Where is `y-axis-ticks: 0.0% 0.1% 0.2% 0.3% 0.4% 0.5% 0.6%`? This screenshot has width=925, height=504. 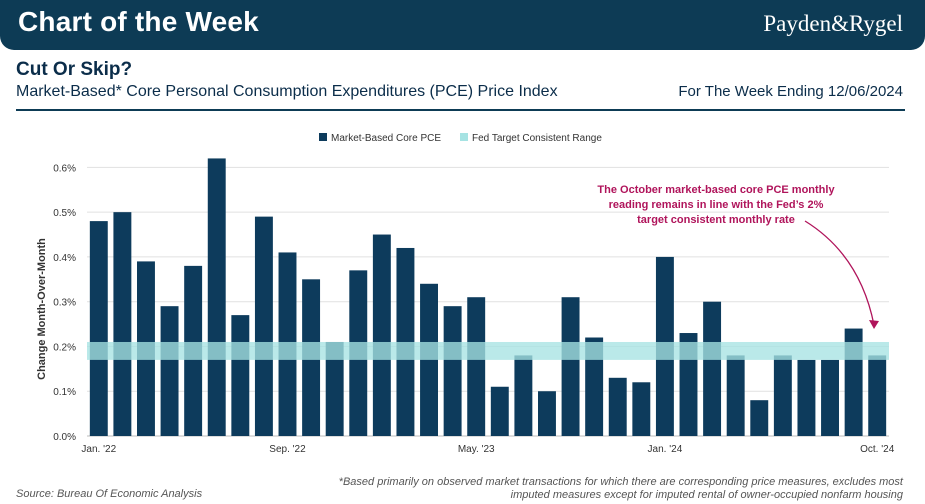 y-axis-ticks: 0.0% 0.1% 0.2% 0.3% 0.4% 0.5% 0.6% is located at coordinates (64, 303).